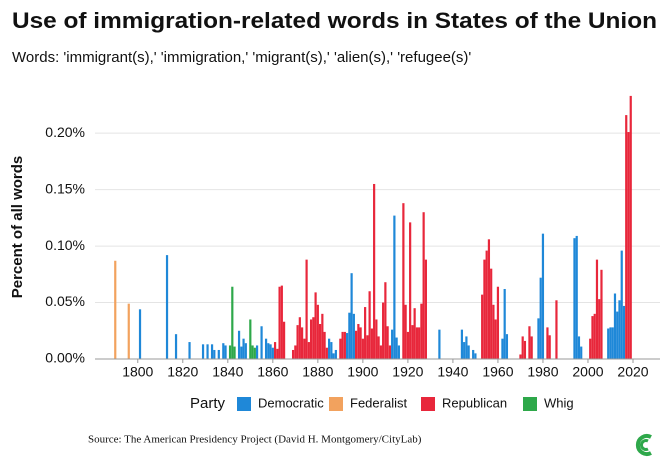 The width and height of the screenshot is (672, 463). Describe the element at coordinates (632, 372) in the screenshot. I see `x-tick-label: 2020` at that location.